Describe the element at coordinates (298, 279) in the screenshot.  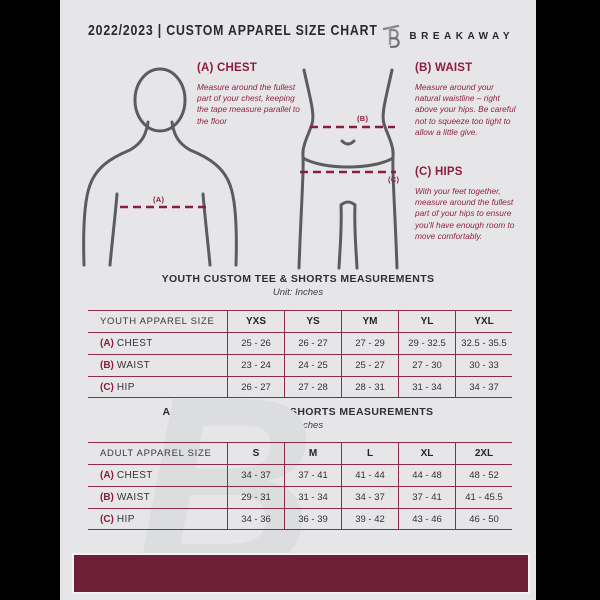
I see `youth-section-title: YOUTH CUSTOM TEE & SHORTS MEASUREMENTS` at that location.